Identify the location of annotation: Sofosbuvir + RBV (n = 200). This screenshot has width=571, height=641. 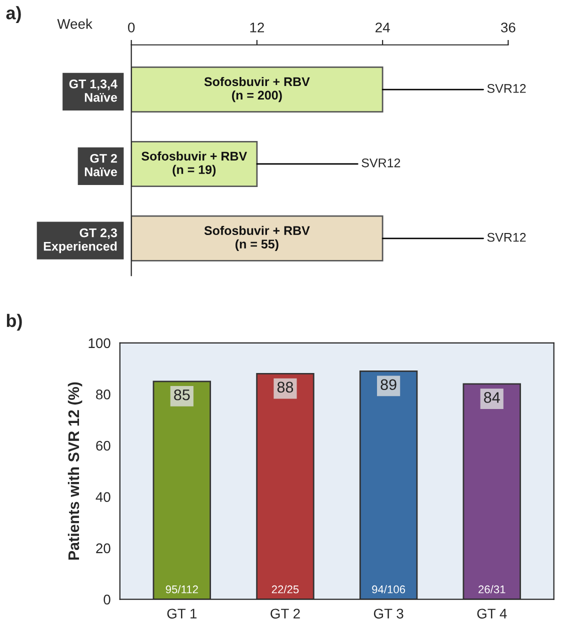
(257, 89).